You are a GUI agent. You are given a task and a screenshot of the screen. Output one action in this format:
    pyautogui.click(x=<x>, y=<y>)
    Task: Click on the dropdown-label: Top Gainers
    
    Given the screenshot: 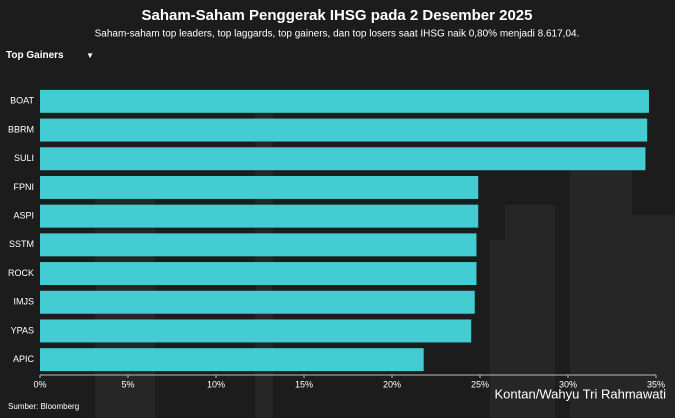 What is the action you would take?
    pyautogui.click(x=35, y=55)
    